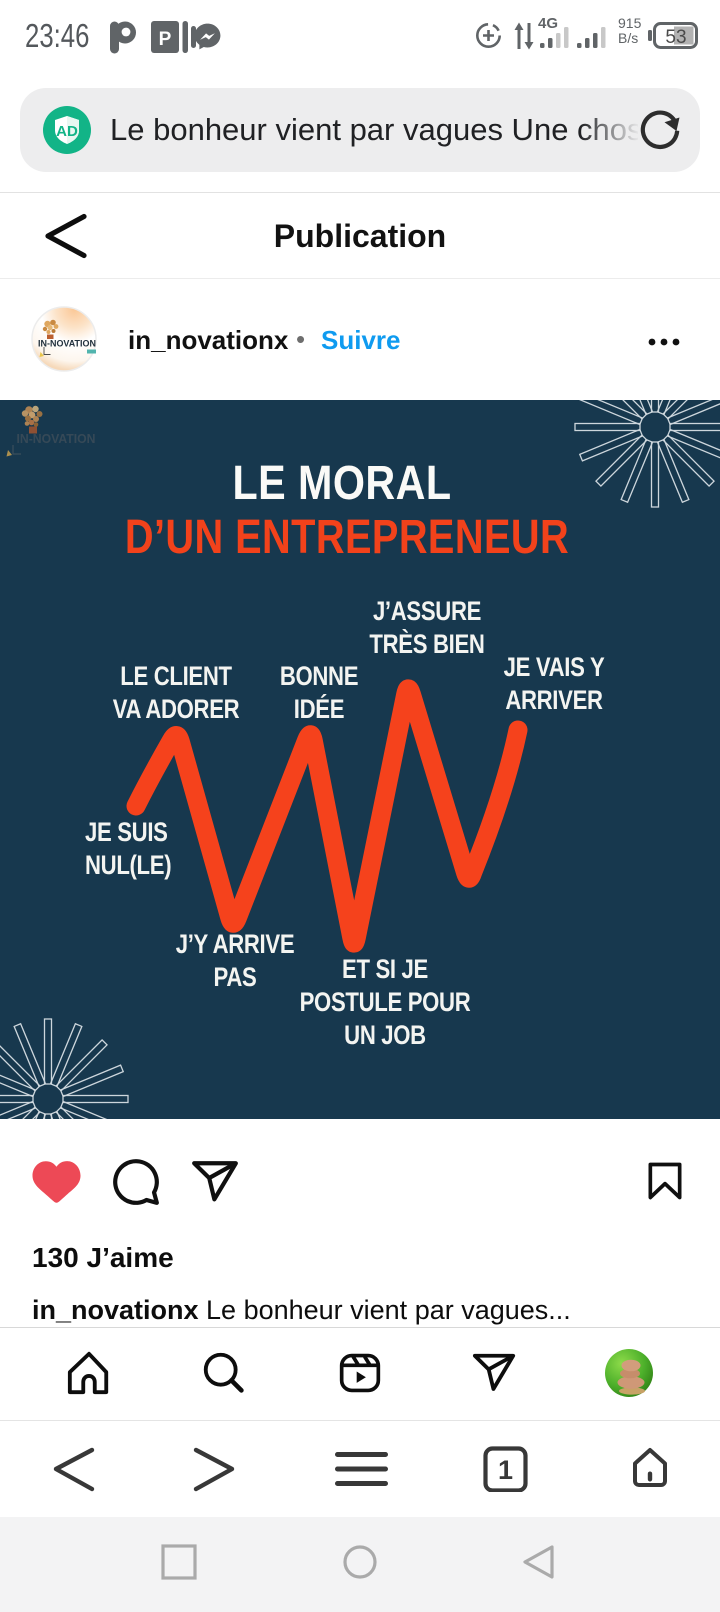  What do you see at coordinates (675, 37) in the screenshot?
I see `svg-text: 53` at bounding box center [675, 37].